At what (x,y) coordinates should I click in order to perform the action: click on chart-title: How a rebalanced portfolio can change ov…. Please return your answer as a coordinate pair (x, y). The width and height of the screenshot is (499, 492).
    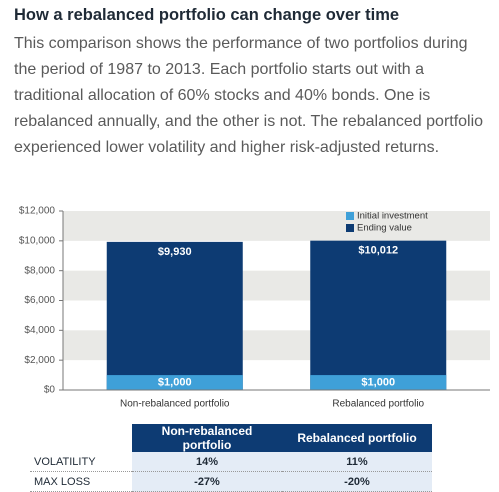
    Looking at the image, I should click on (207, 15).